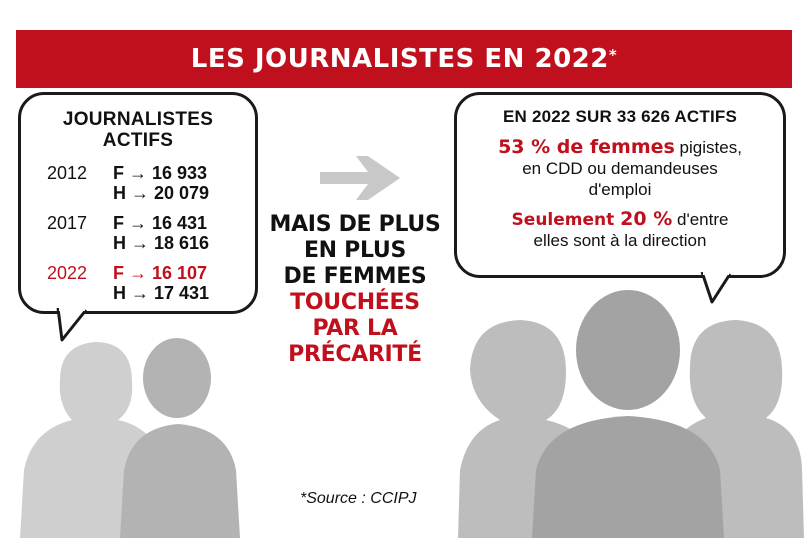 The height and width of the screenshot is (538, 808). Describe the element at coordinates (128, 183) in the screenshot. I see `year-row-2012: 2012 F → 16 933 H → 20 079` at that location.